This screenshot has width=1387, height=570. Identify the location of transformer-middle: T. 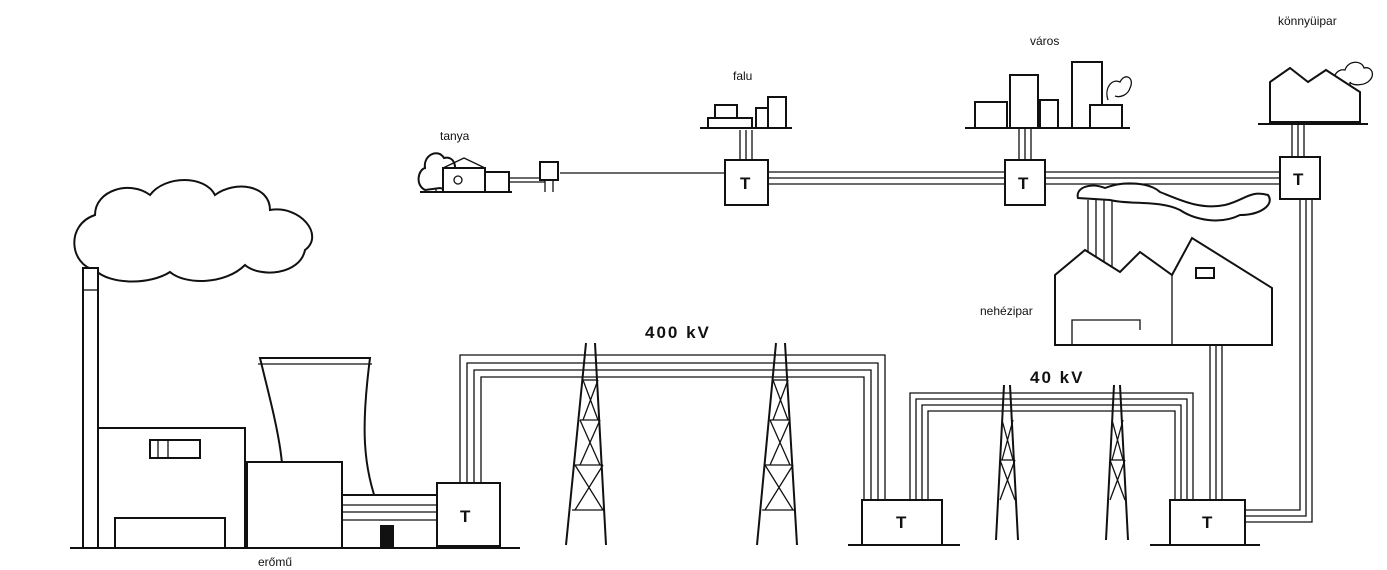
(902, 522).